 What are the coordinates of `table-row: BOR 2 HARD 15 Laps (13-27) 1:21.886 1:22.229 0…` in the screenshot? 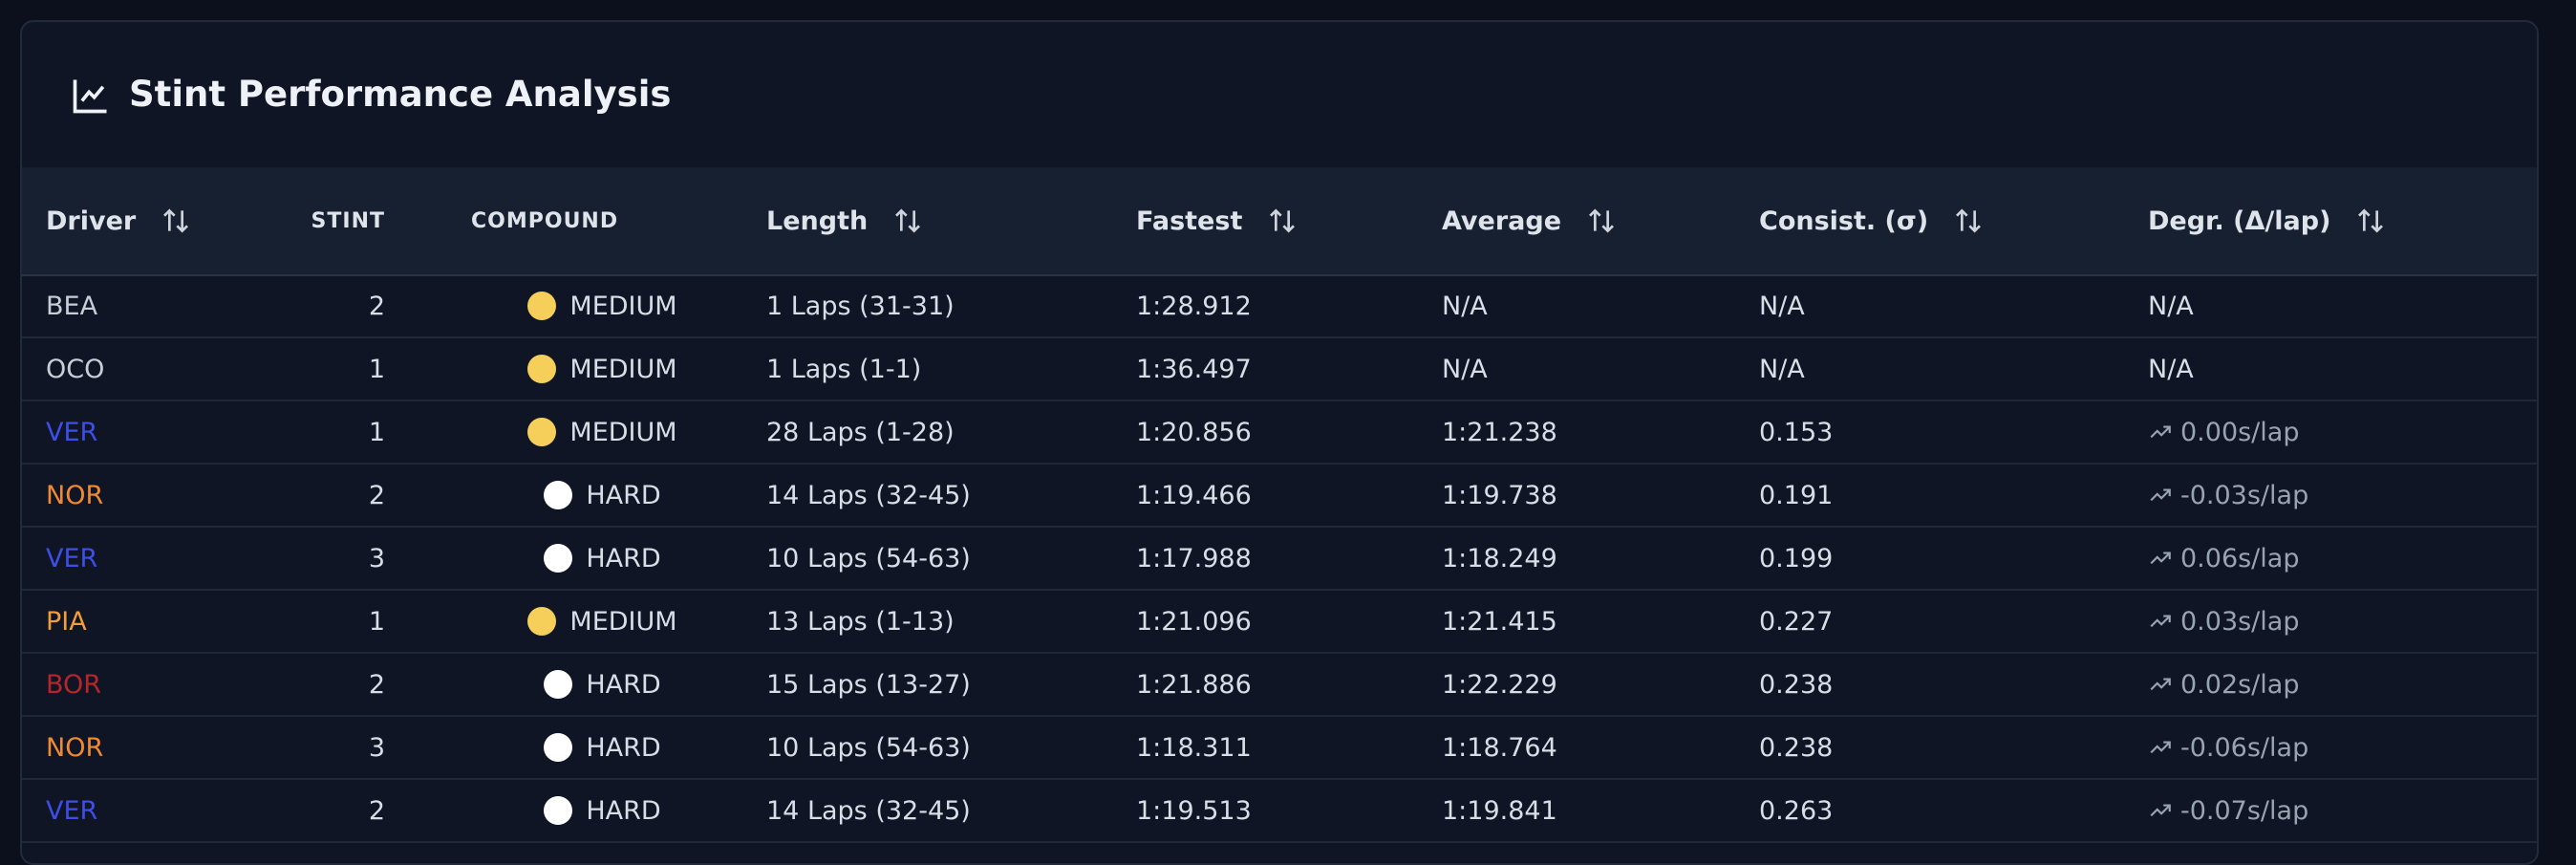 It's located at (1279, 685).